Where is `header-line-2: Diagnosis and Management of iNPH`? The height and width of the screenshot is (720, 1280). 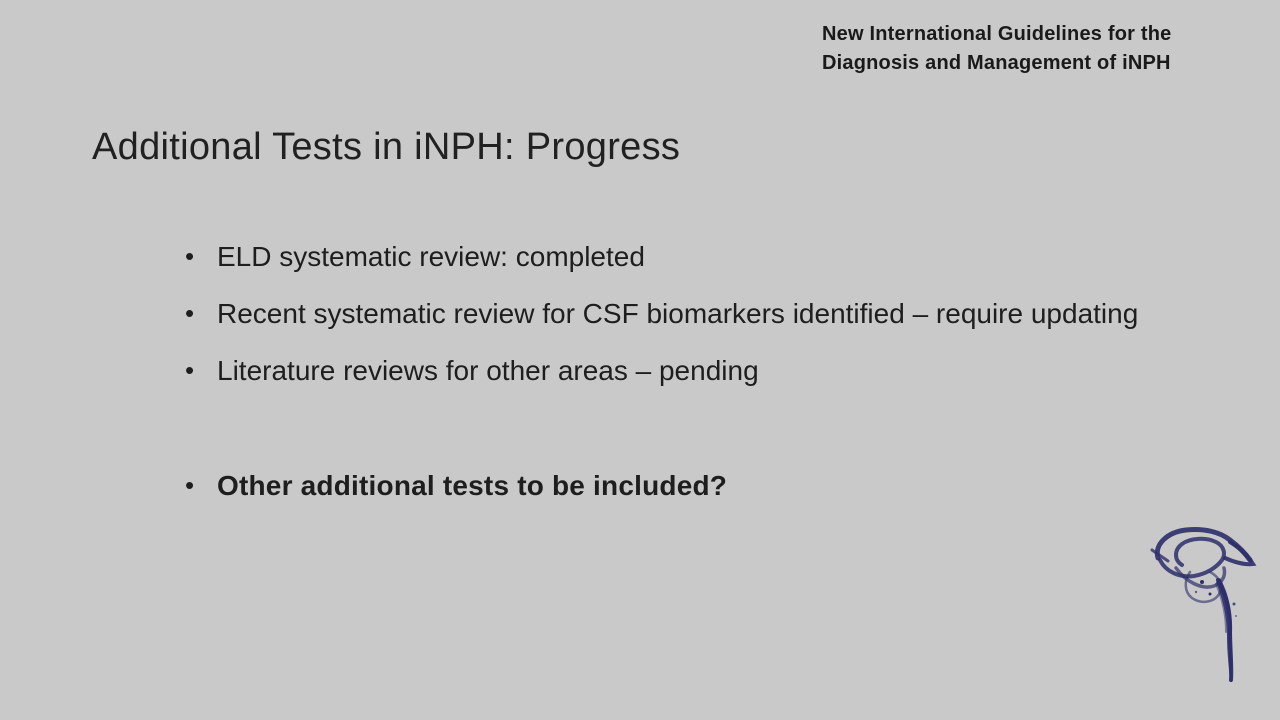
header-line-2: Diagnosis and Management of iNPH is located at coordinates (996, 63).